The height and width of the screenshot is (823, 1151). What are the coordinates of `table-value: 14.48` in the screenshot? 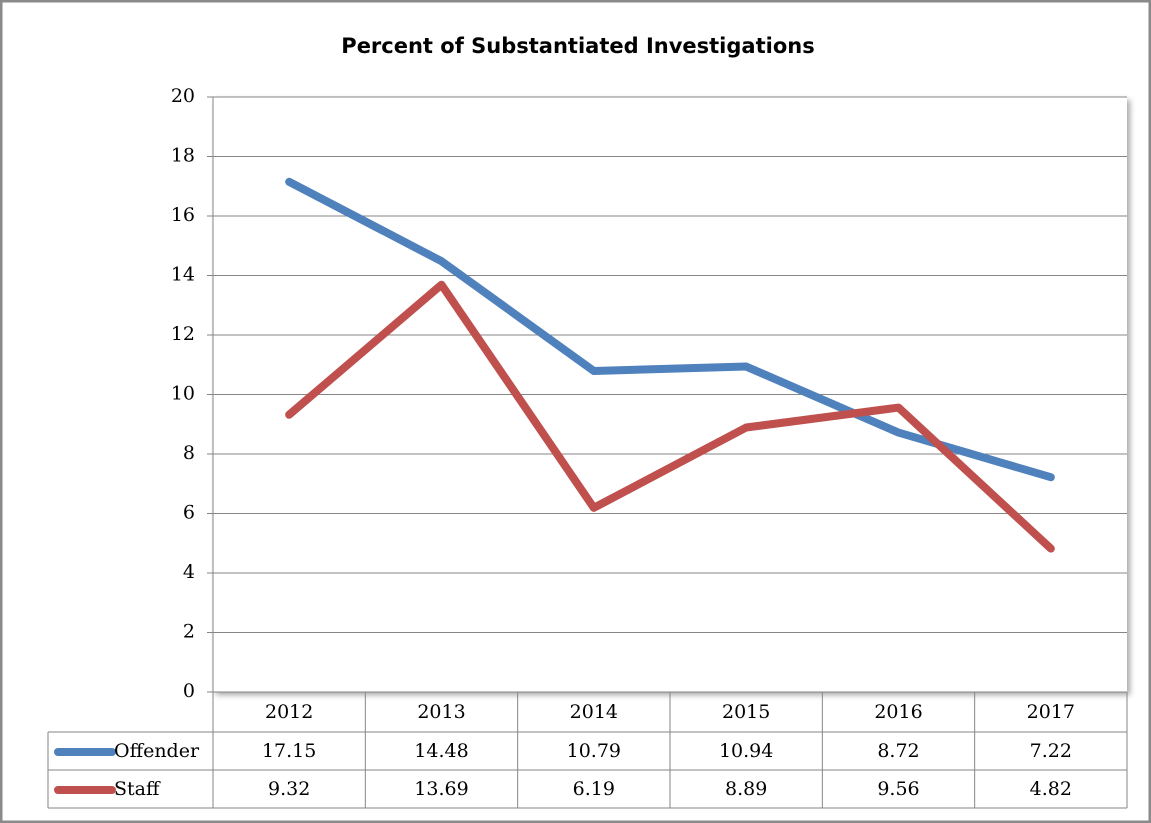 It's located at (441, 751).